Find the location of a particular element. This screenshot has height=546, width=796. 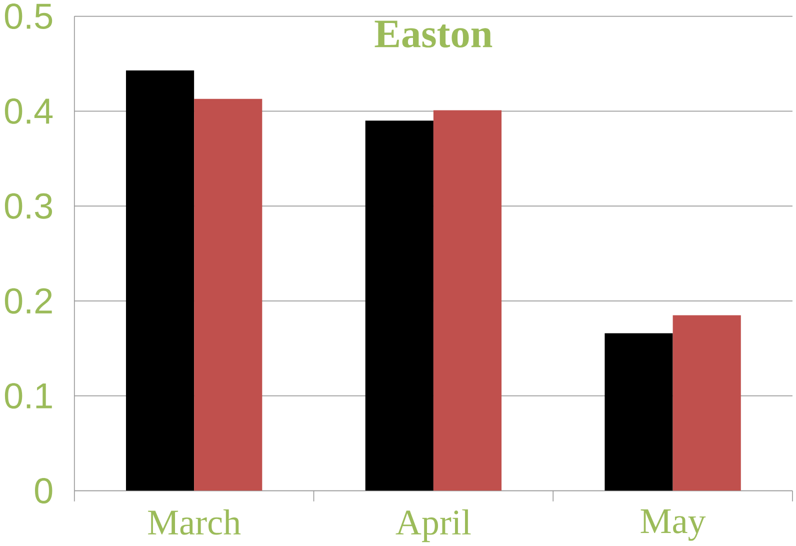

y-tick-label: 0.5 is located at coordinates (28, 17).